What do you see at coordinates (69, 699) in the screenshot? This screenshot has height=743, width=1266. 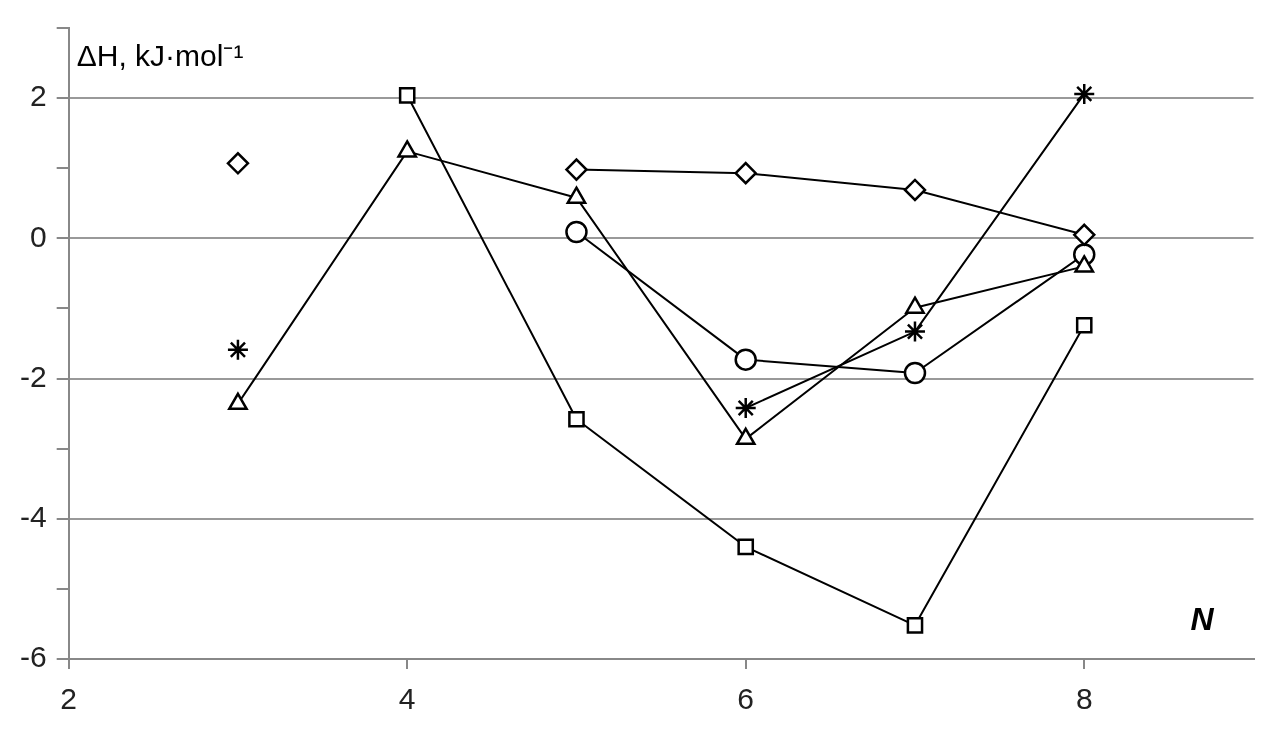 I see `x-tick-label: 2` at bounding box center [69, 699].